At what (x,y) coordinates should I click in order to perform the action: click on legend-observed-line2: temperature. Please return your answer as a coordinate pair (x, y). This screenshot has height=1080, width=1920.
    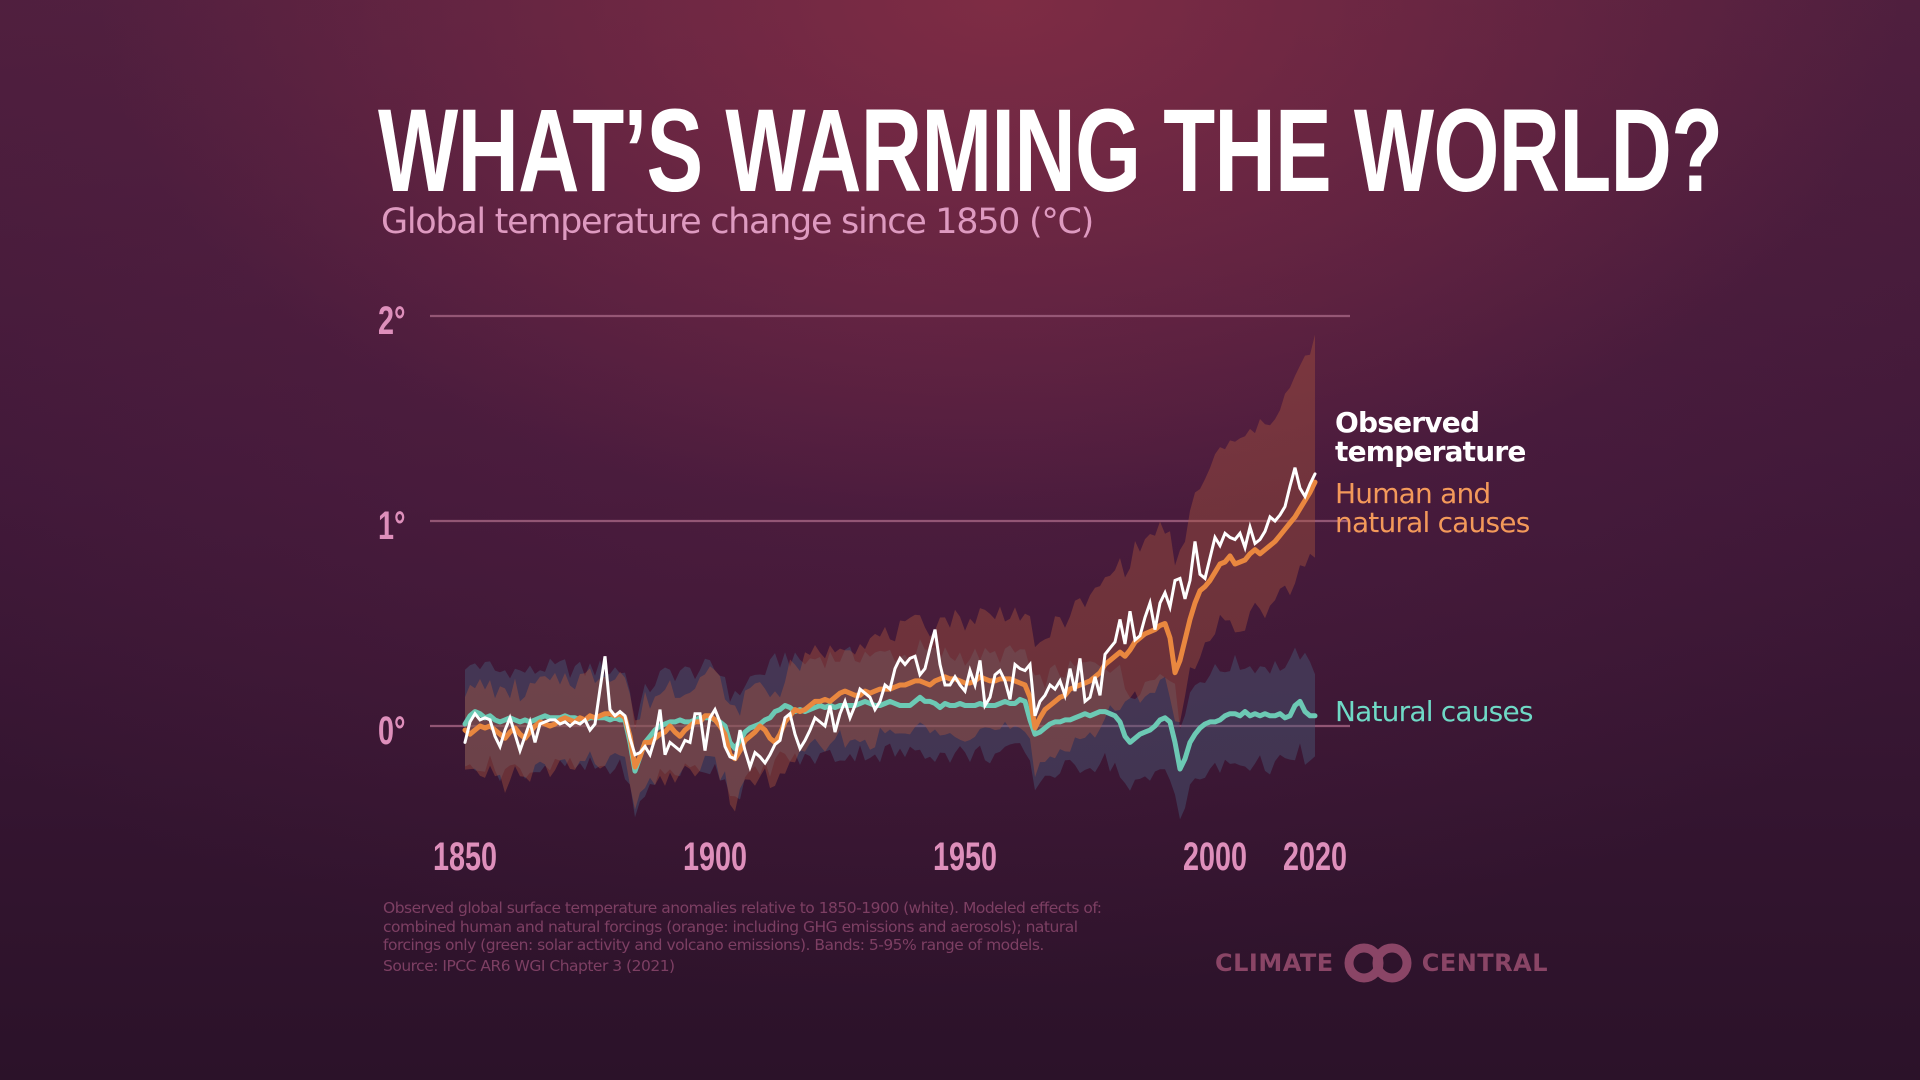
    Looking at the image, I should click on (1430, 451).